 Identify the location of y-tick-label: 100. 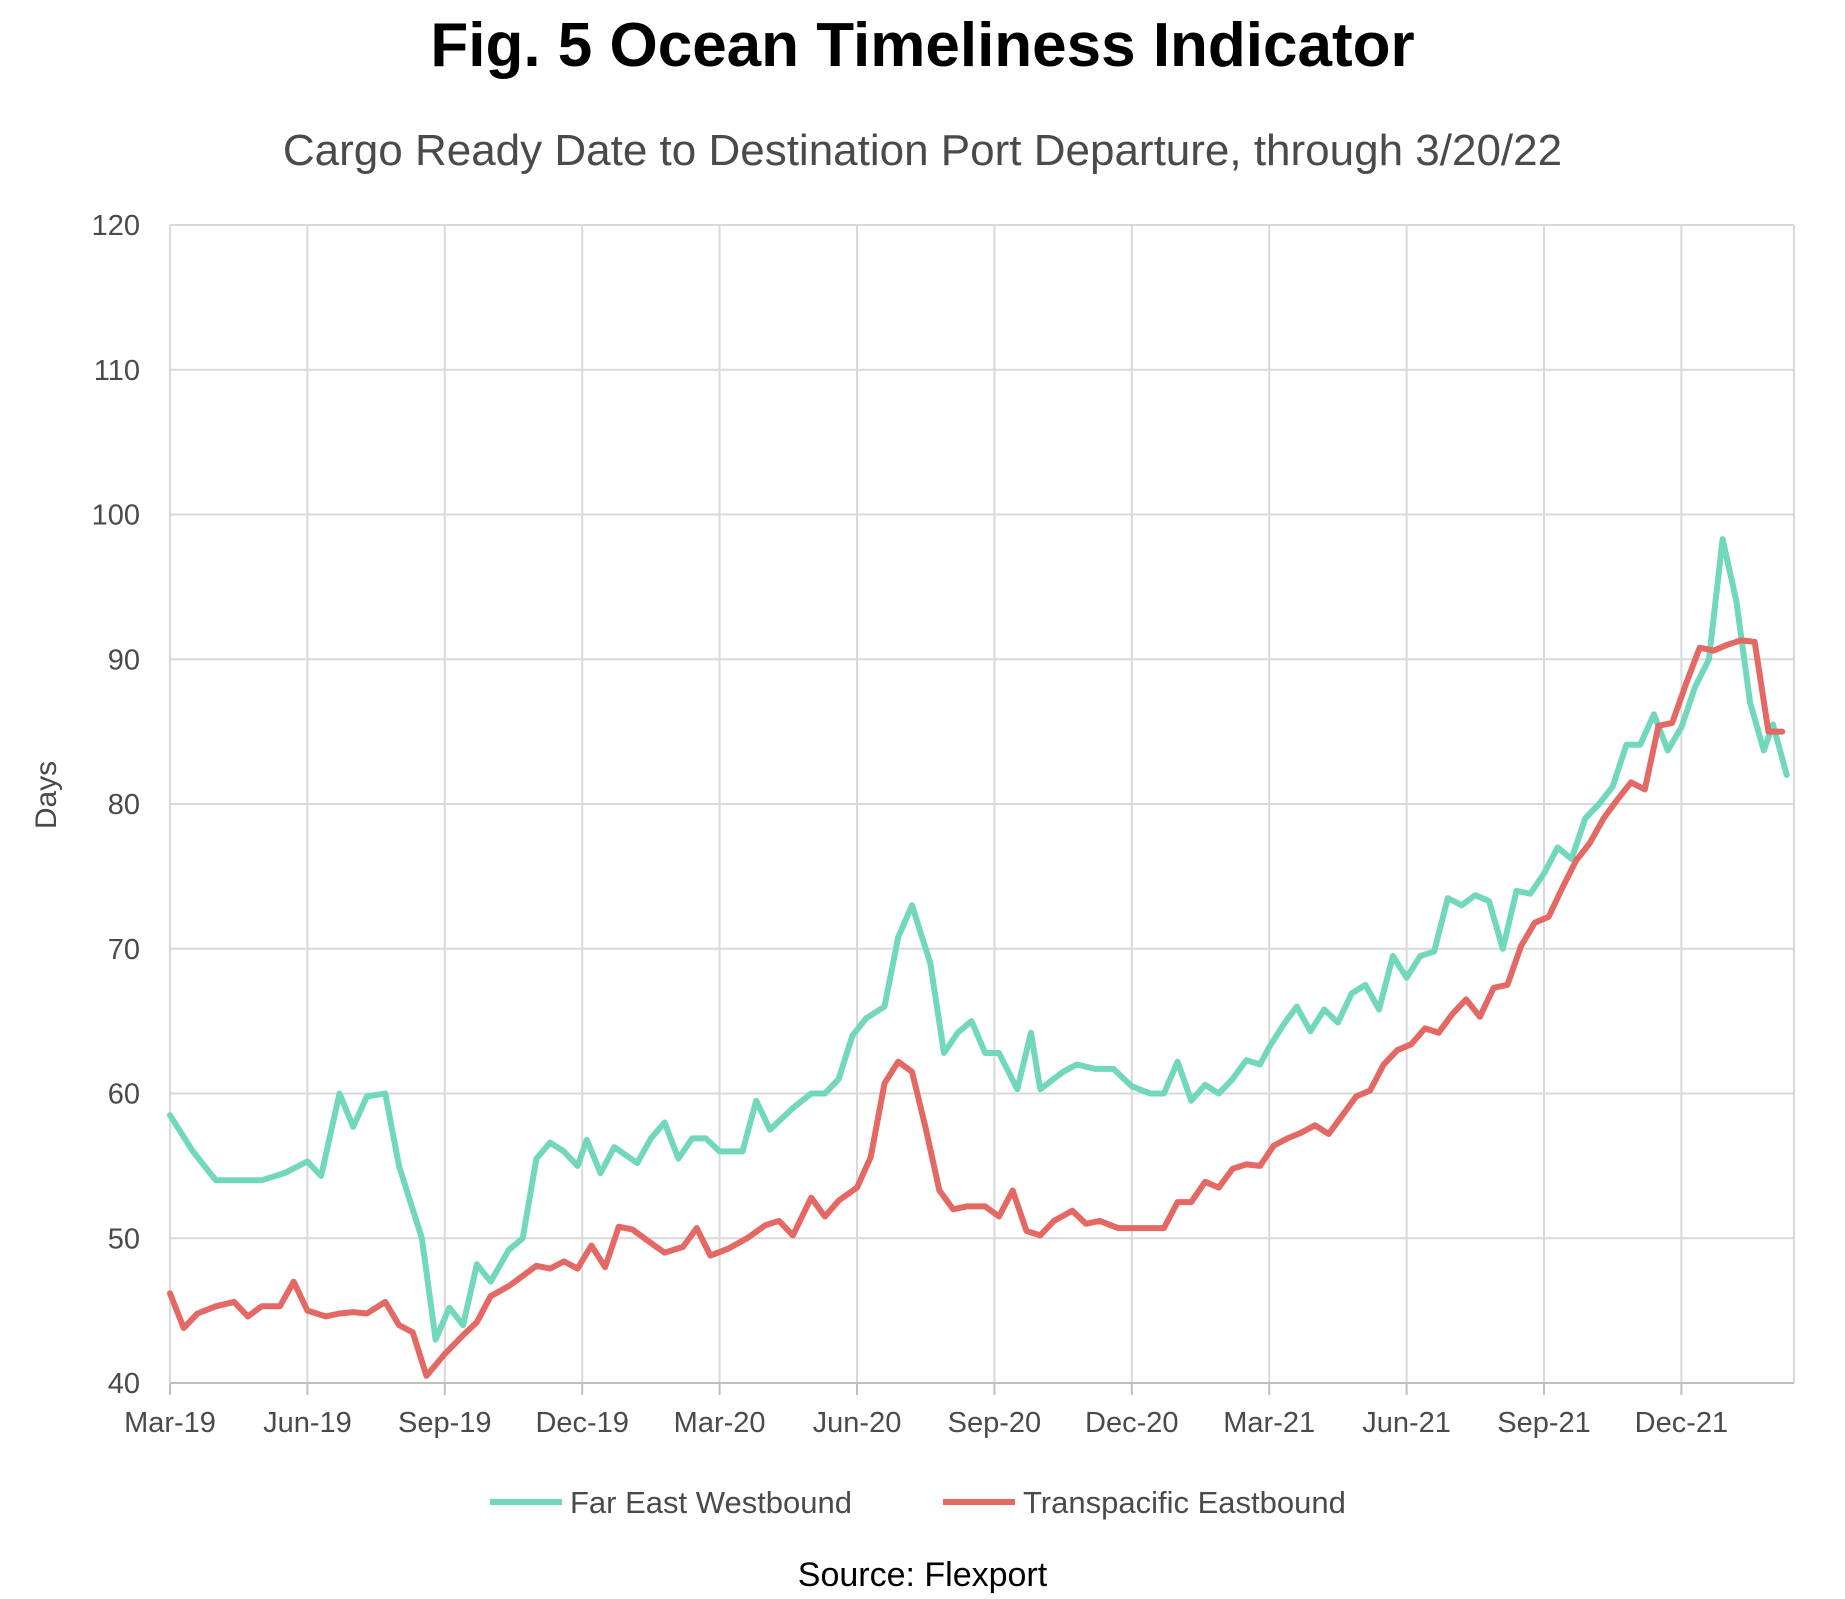
(116, 516).